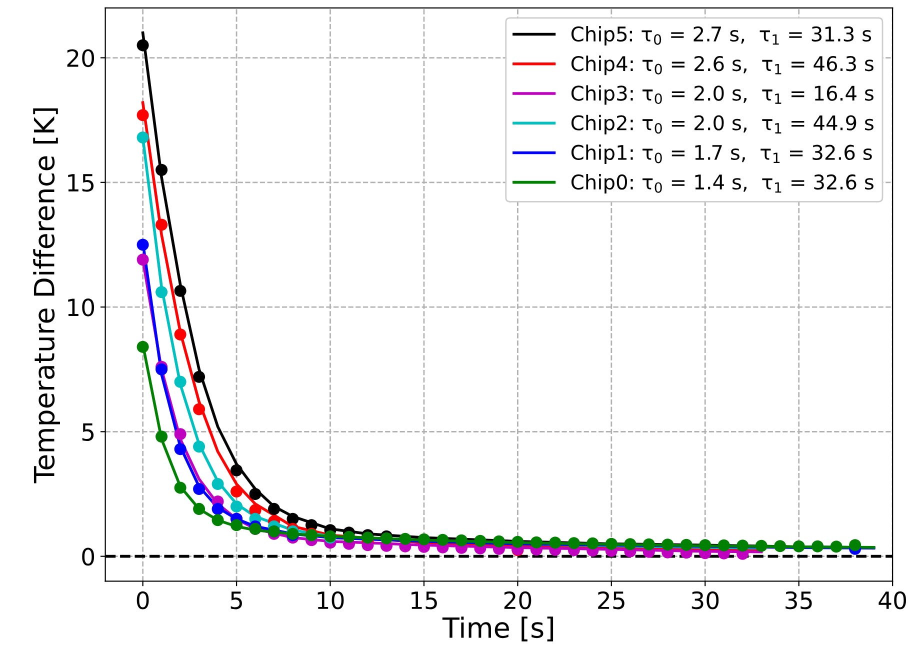 Image resolution: width=908 pixels, height=659 pixels. What do you see at coordinates (722, 95) in the screenshot?
I see `legend-label: Chip3: τ$_{0}$ = 2.0 s, τ$_{1}$ = 16.4 s` at bounding box center [722, 95].